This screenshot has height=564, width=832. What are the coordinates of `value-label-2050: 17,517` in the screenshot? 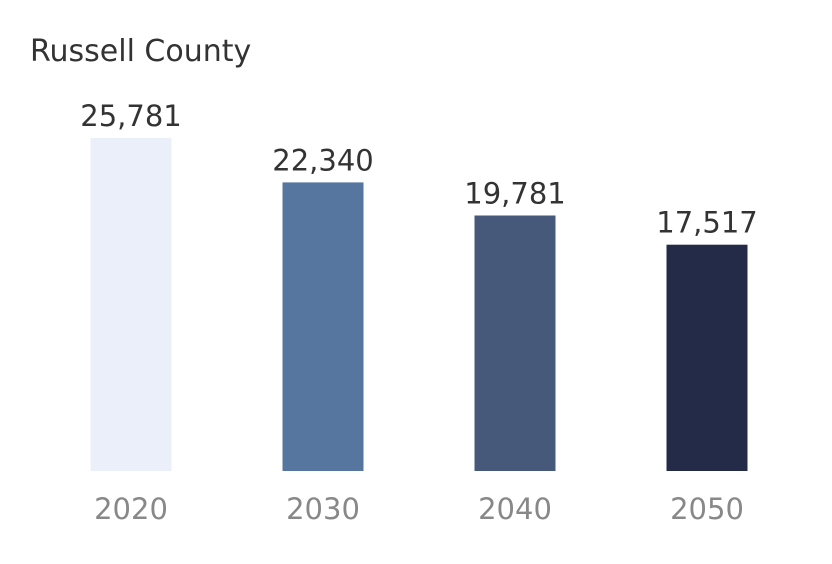 It's located at (706, 223).